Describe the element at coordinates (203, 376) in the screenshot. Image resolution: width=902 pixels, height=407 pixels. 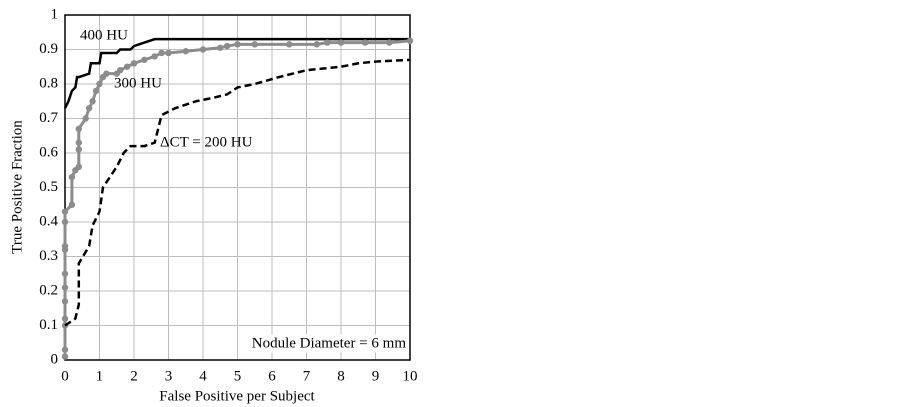
I see `x-tick-label: 4` at that location.